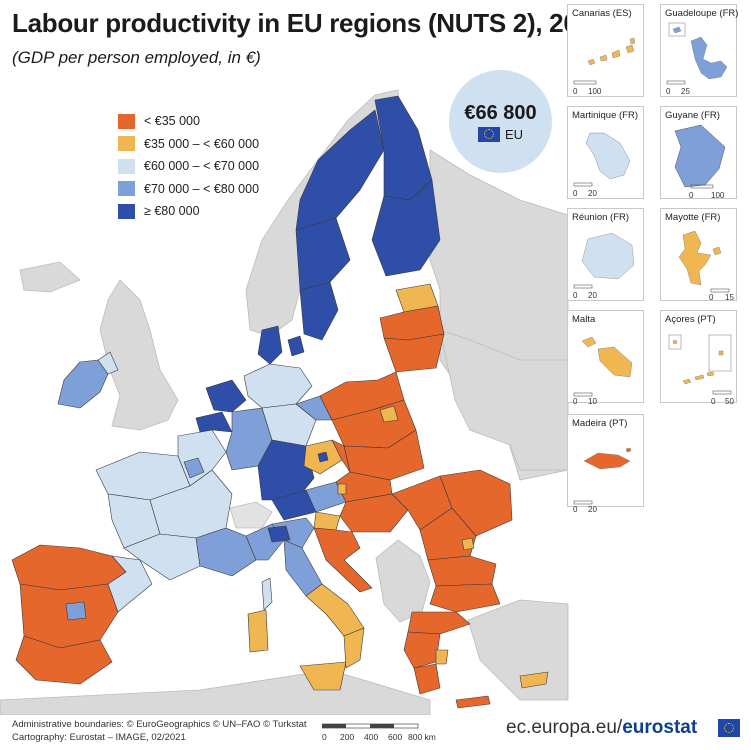  Describe the element at coordinates (414, 353) in the screenshot. I see `region-lithuania` at that location.